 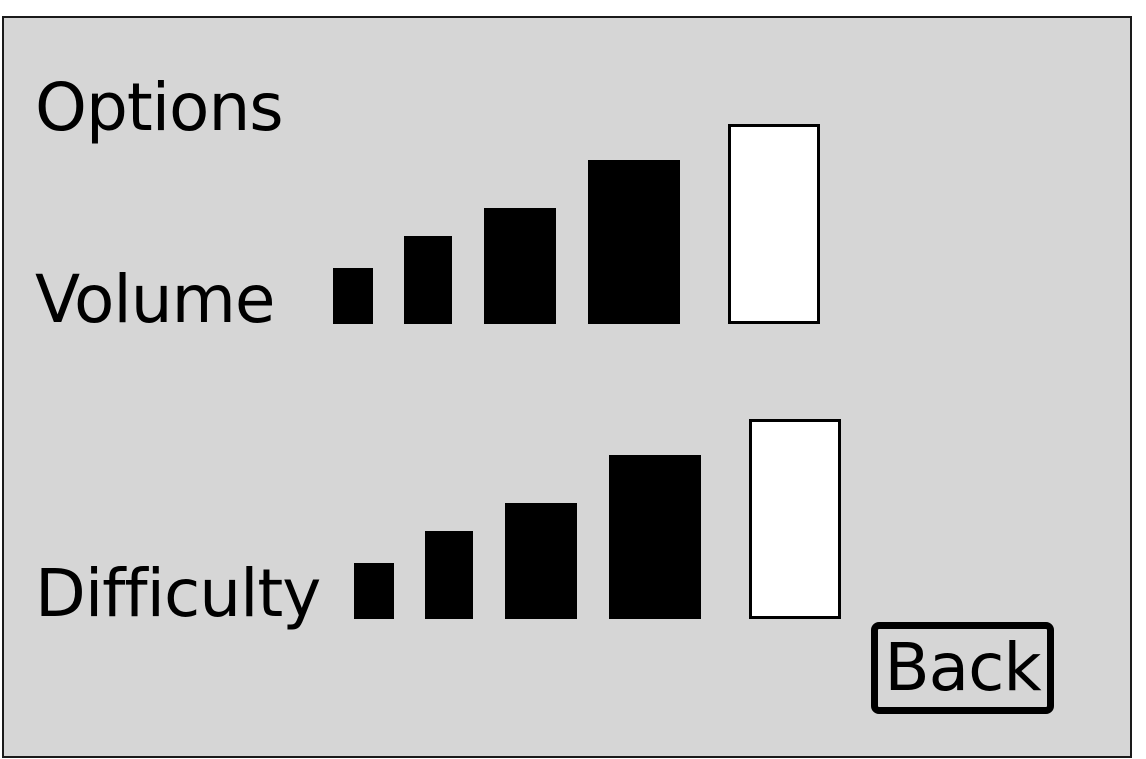 I want to click on volume-level-5-bar, so click(x=774, y=224).